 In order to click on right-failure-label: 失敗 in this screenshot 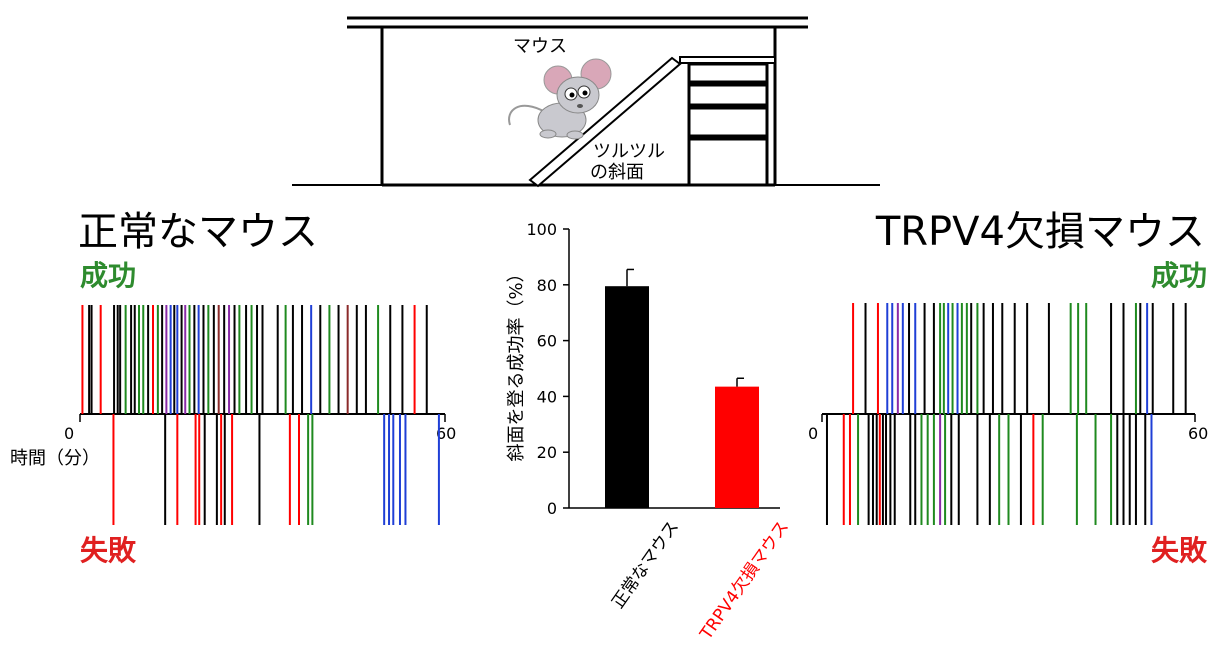, I will do `click(1178, 550)`.